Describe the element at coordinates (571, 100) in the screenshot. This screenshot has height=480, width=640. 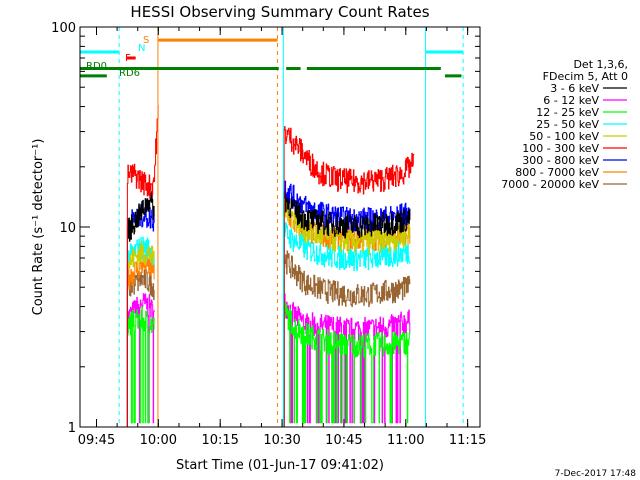
I see `legend-entry-label-1: 6 - 12 keV` at that location.